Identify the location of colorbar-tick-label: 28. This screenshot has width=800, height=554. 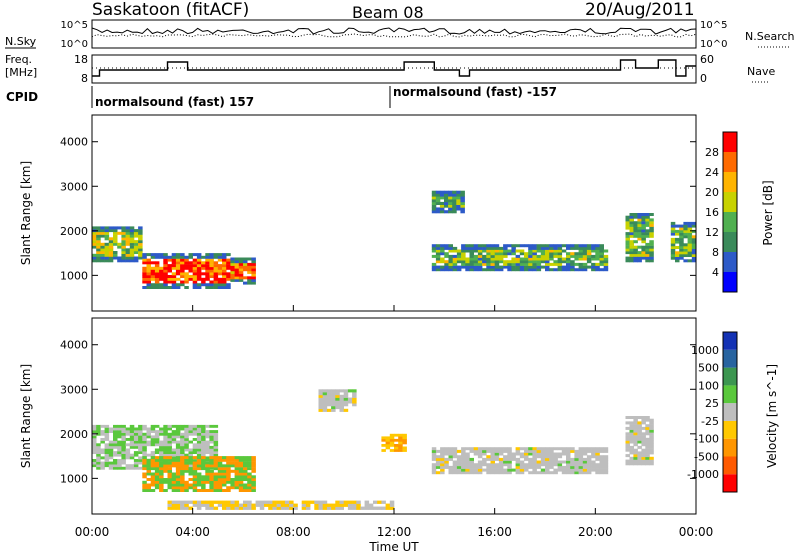
(712, 152).